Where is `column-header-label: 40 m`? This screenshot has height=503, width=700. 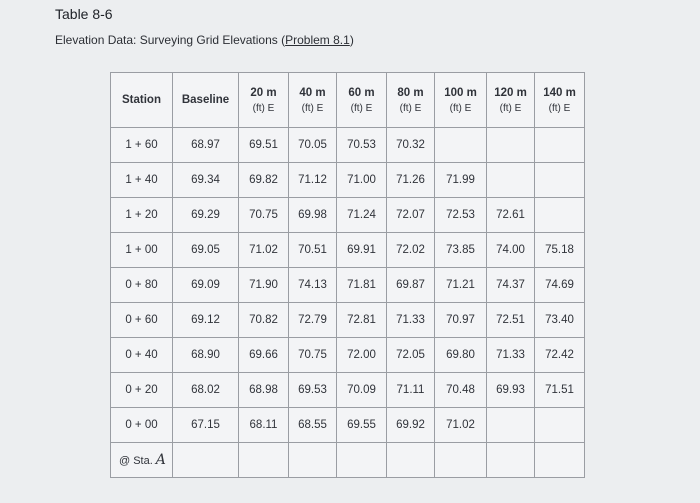
column-header-label: 40 m is located at coordinates (312, 92).